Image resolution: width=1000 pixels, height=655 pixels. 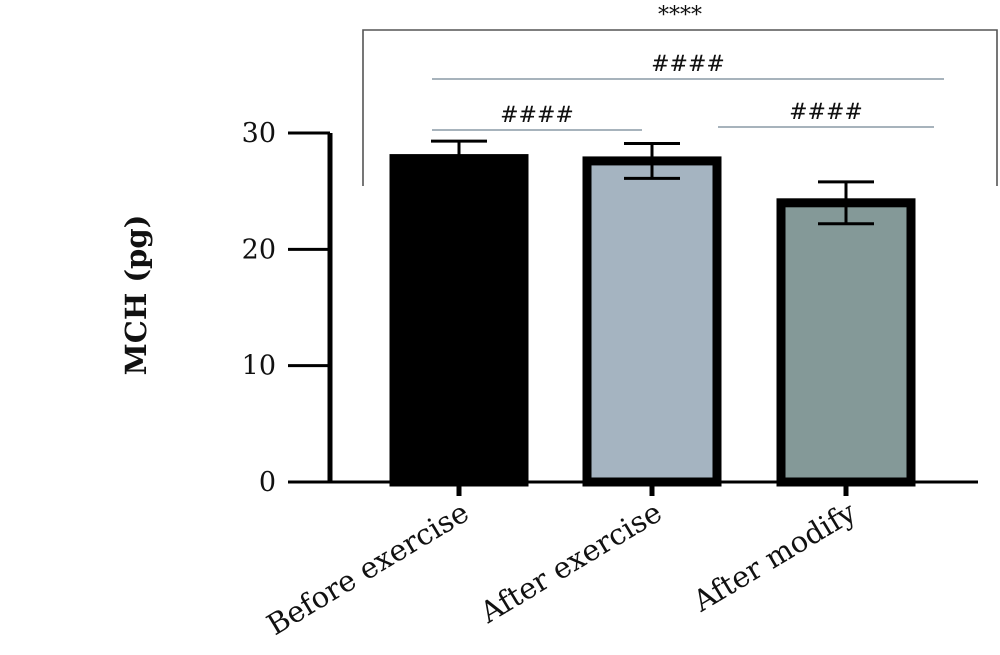 I want to click on y-tick-label: 0, so click(x=267, y=482).